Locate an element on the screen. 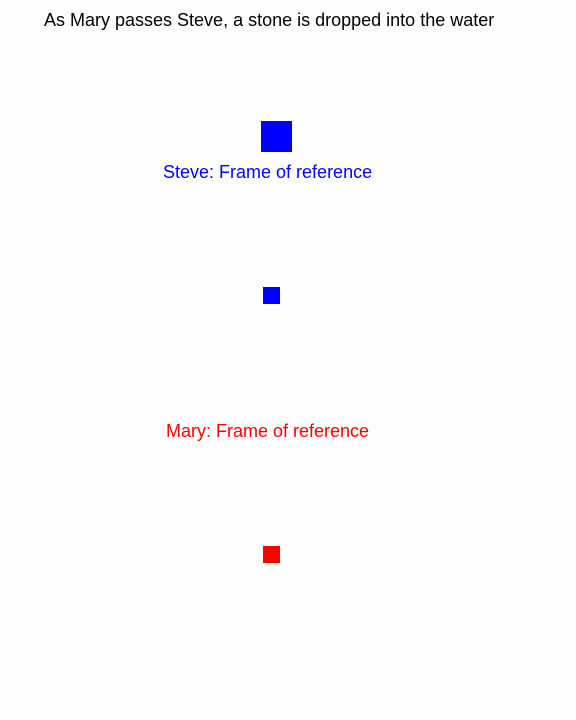 Image resolution: width=576 pixels, height=720 pixels. steve-frame-label: Steve: Frame of reference is located at coordinates (268, 172).